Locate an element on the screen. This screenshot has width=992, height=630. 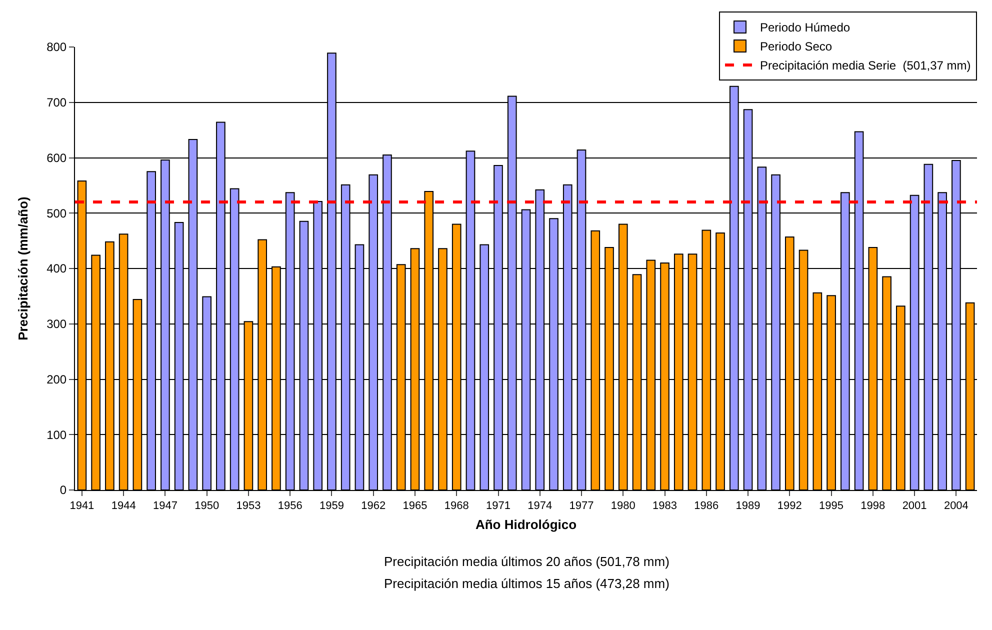
text: Precipitación media últimos 20 años (501,78 mm) is located at coordinates (527, 561).